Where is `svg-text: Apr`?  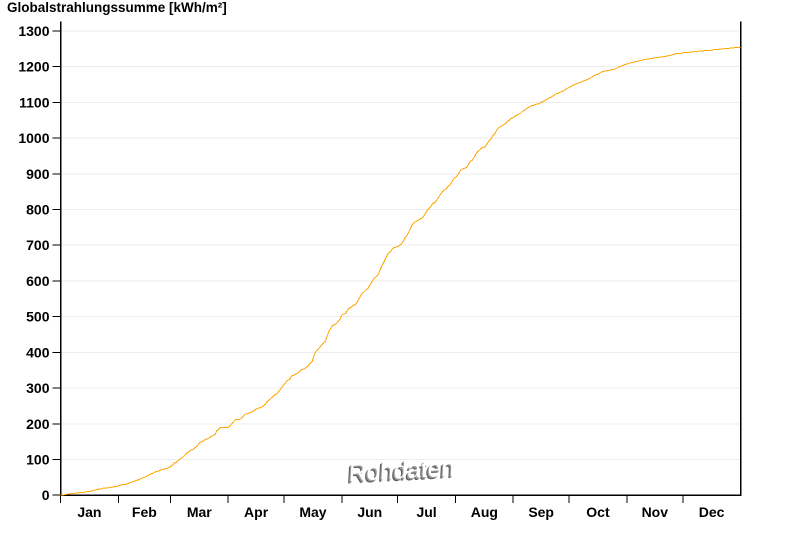
svg-text: Apr is located at coordinates (256, 512).